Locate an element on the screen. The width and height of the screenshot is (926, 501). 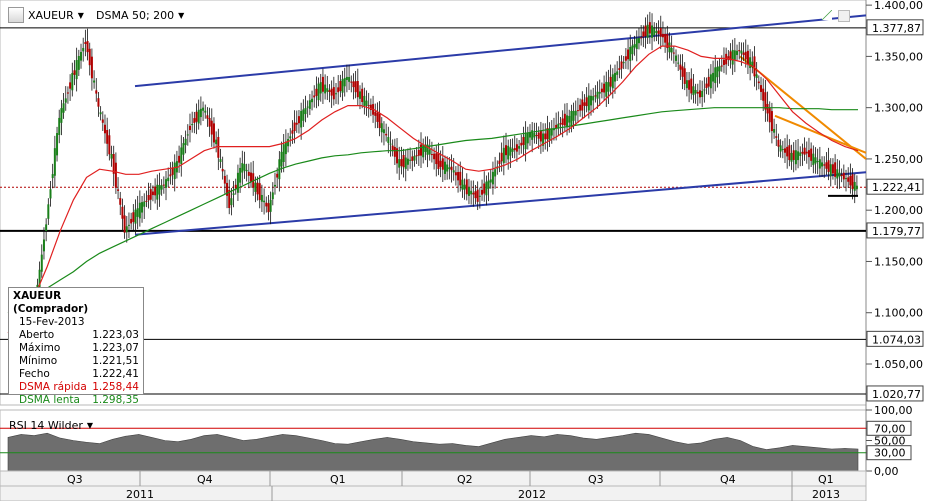
trend-icon is located at coordinates (827, 15).